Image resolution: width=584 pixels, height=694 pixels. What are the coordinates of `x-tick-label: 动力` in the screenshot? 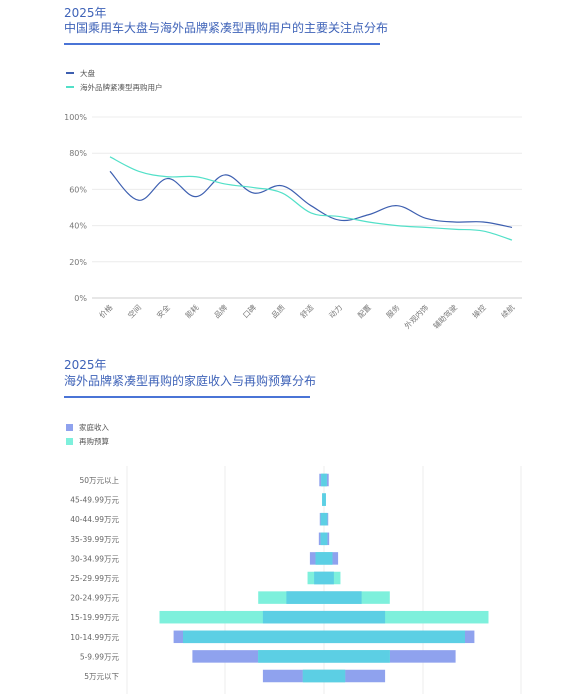 It's located at (335, 311).